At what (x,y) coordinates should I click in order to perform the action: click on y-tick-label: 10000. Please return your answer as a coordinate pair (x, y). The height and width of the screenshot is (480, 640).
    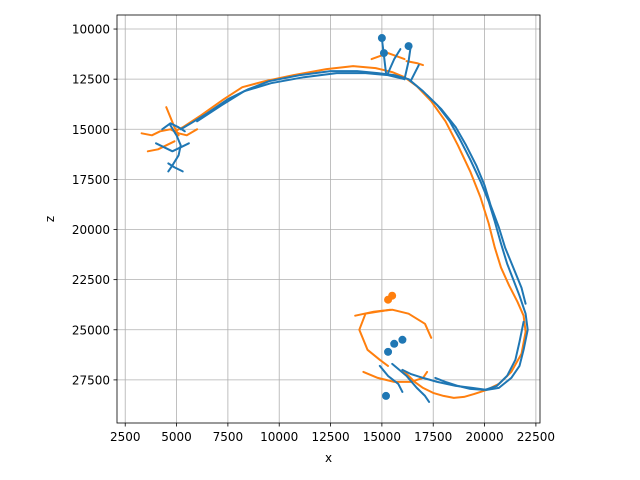
    Looking at the image, I should click on (91, 30).